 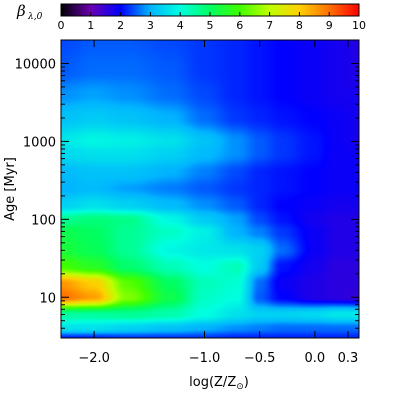 I want to click on y-tick-label: 10000, so click(x=35, y=64).